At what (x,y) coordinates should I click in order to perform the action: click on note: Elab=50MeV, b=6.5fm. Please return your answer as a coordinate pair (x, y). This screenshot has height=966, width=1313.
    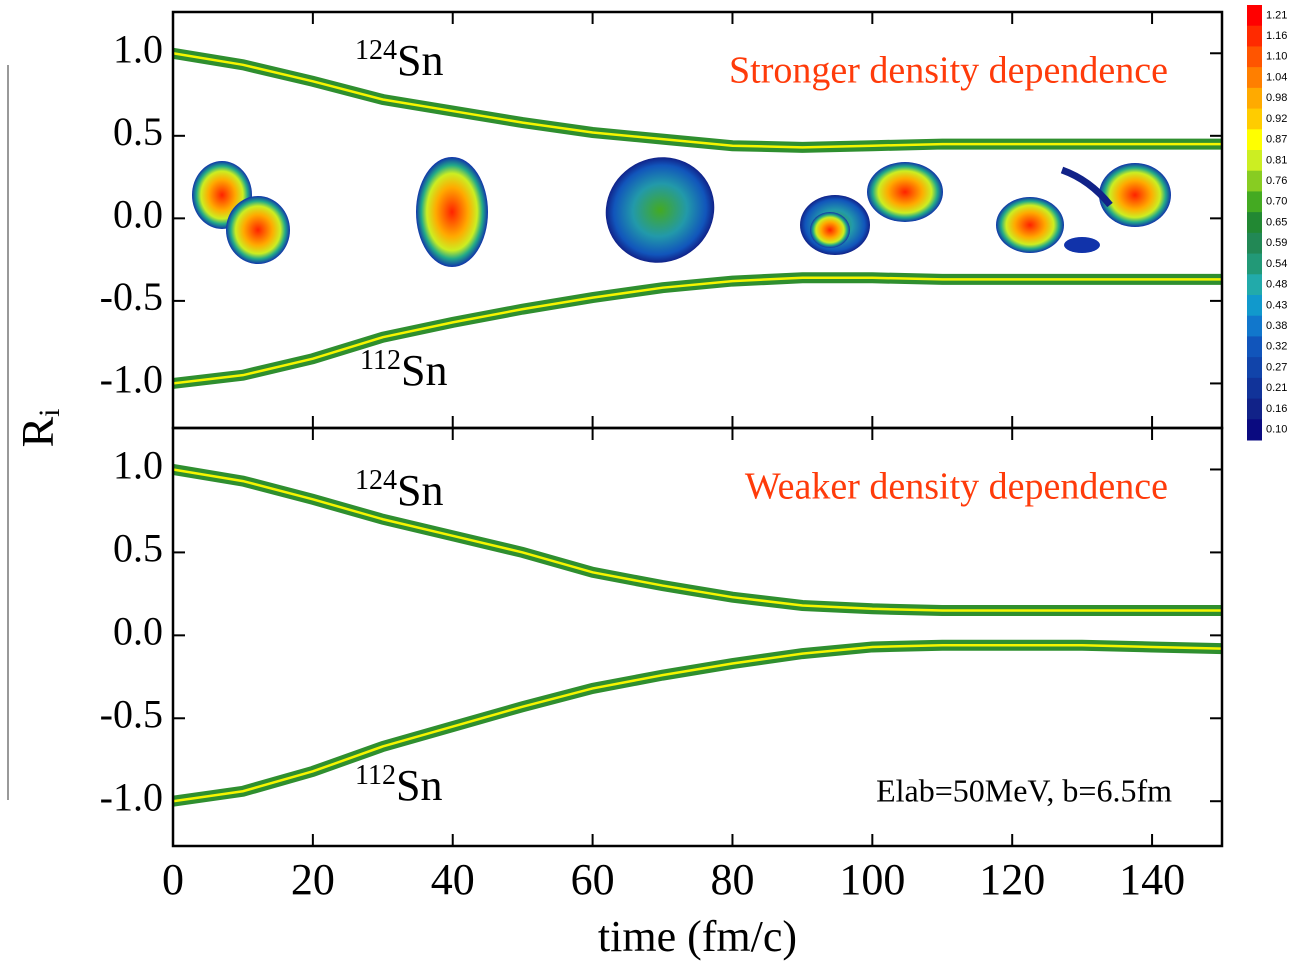
    Looking at the image, I should click on (1024, 790).